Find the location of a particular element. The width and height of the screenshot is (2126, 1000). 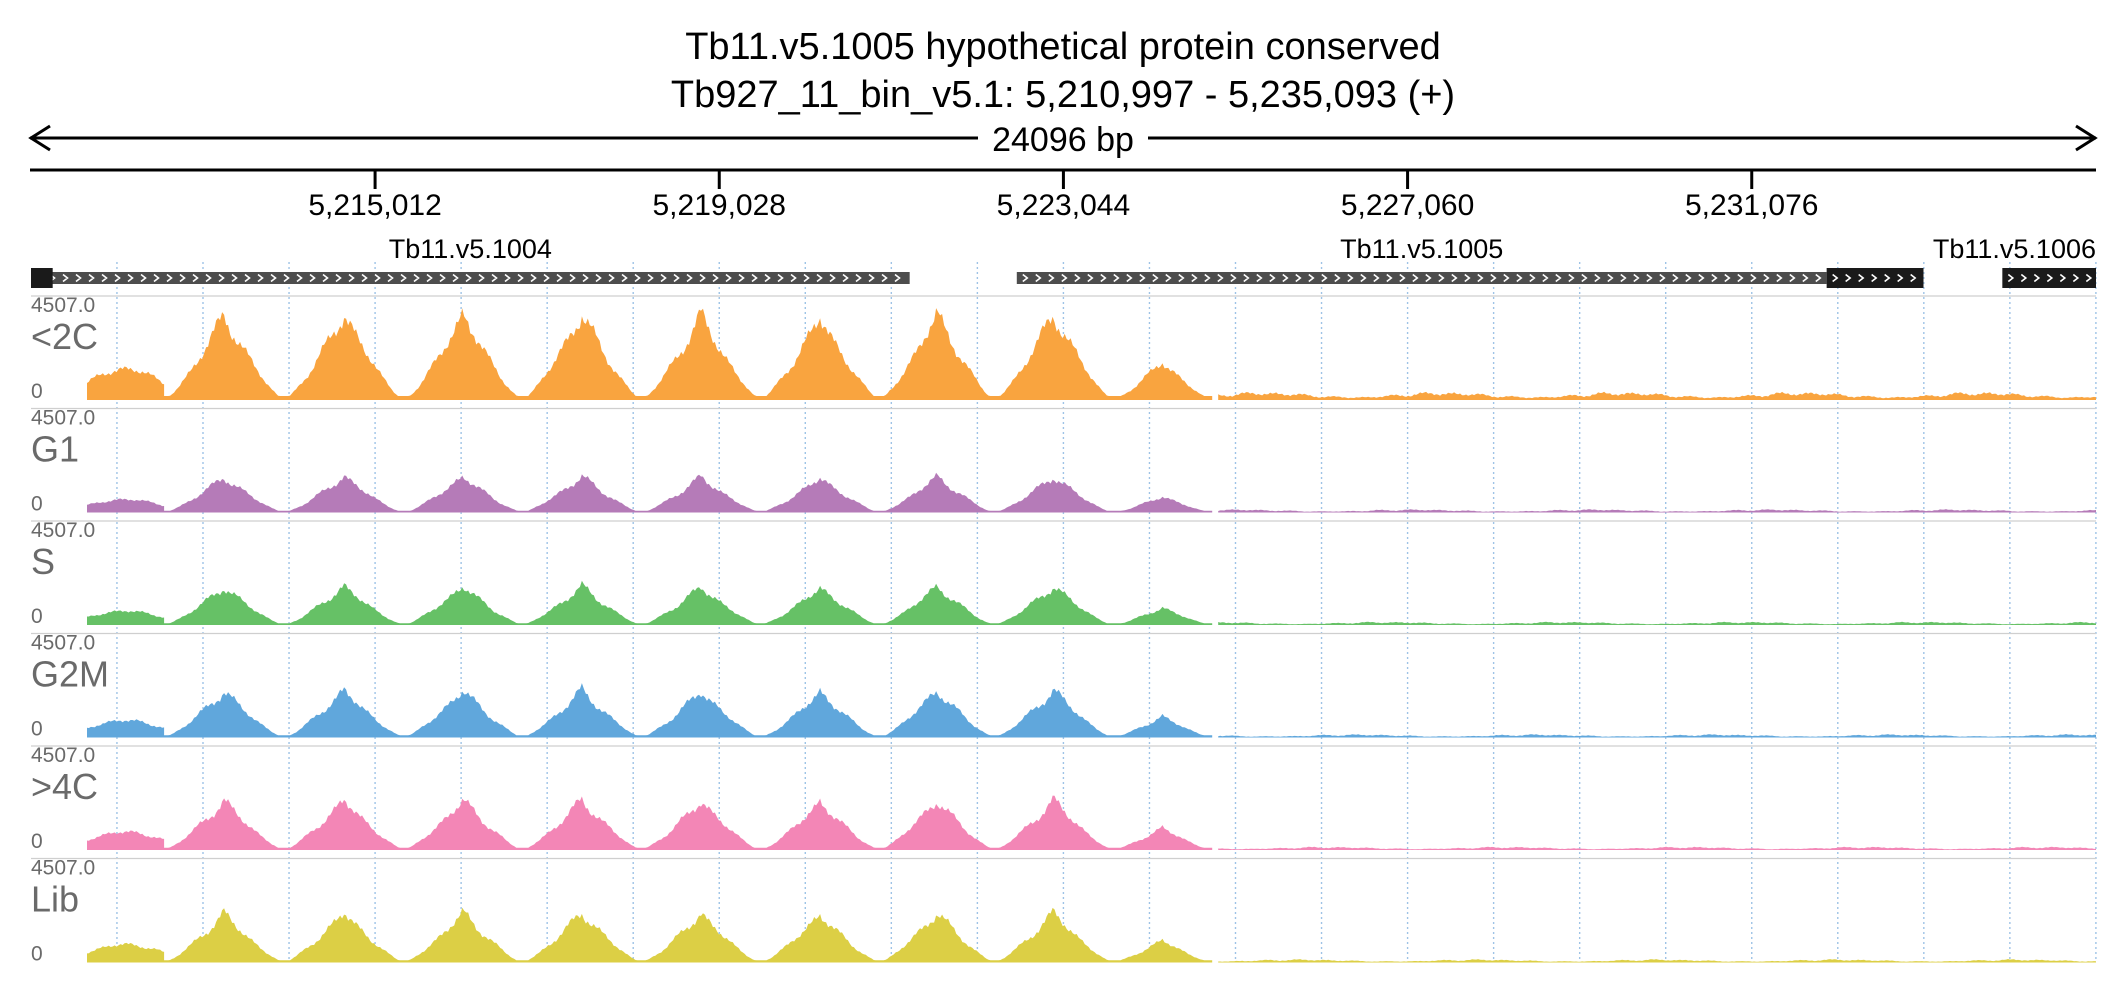

axis-tick-label: 5,223,044 is located at coordinates (1063, 205).